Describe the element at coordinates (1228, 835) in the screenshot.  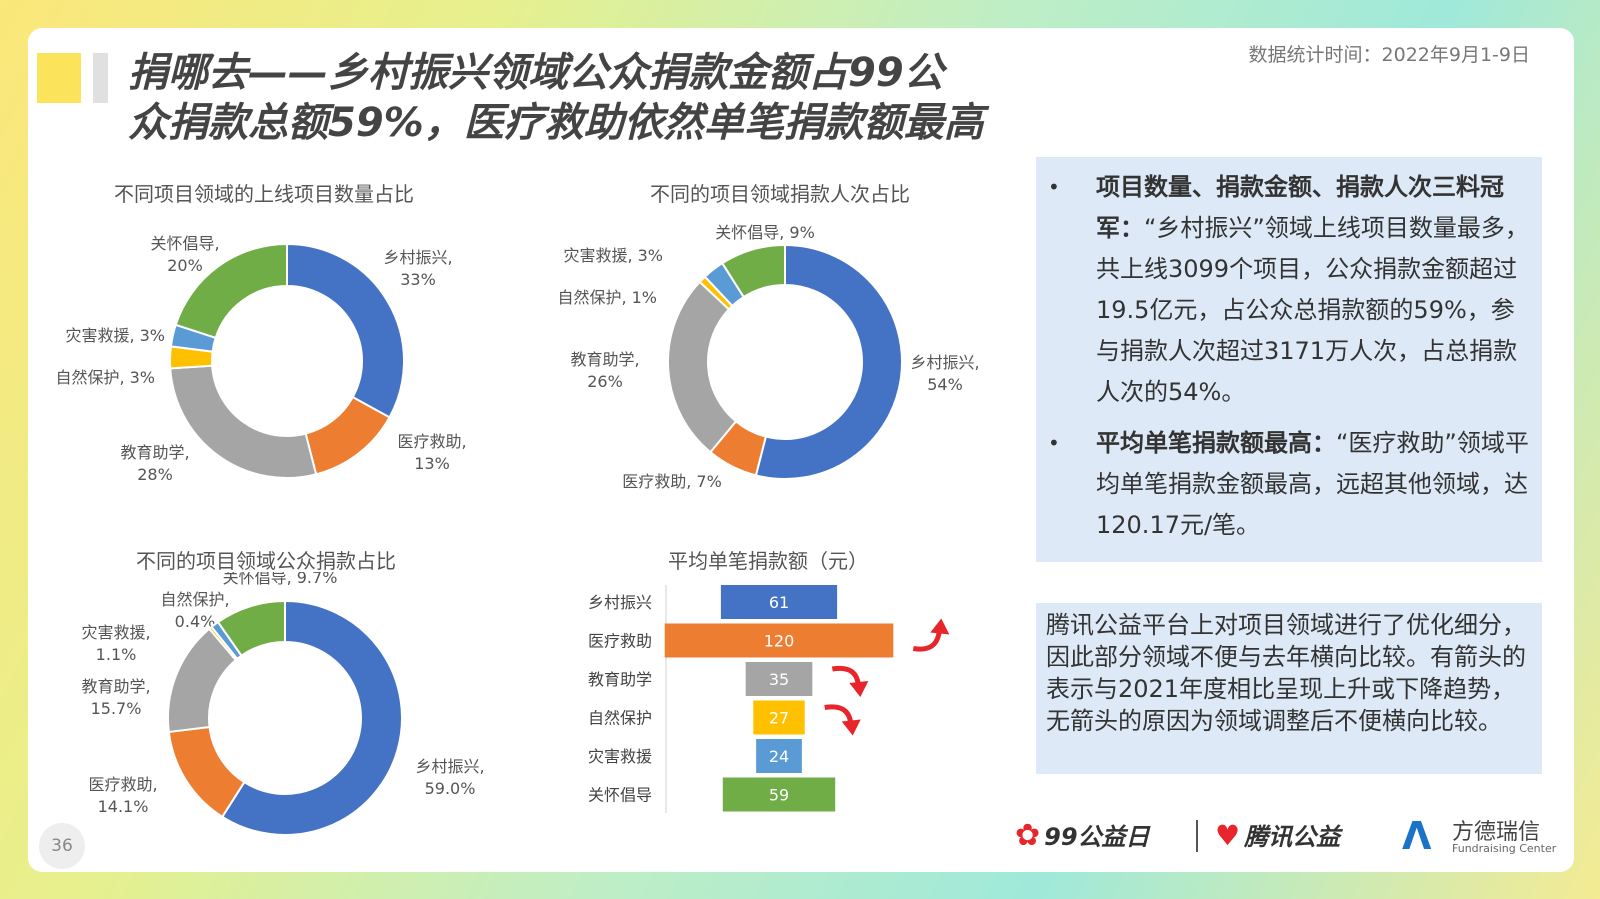
I see `heart-icon: ♥` at that location.